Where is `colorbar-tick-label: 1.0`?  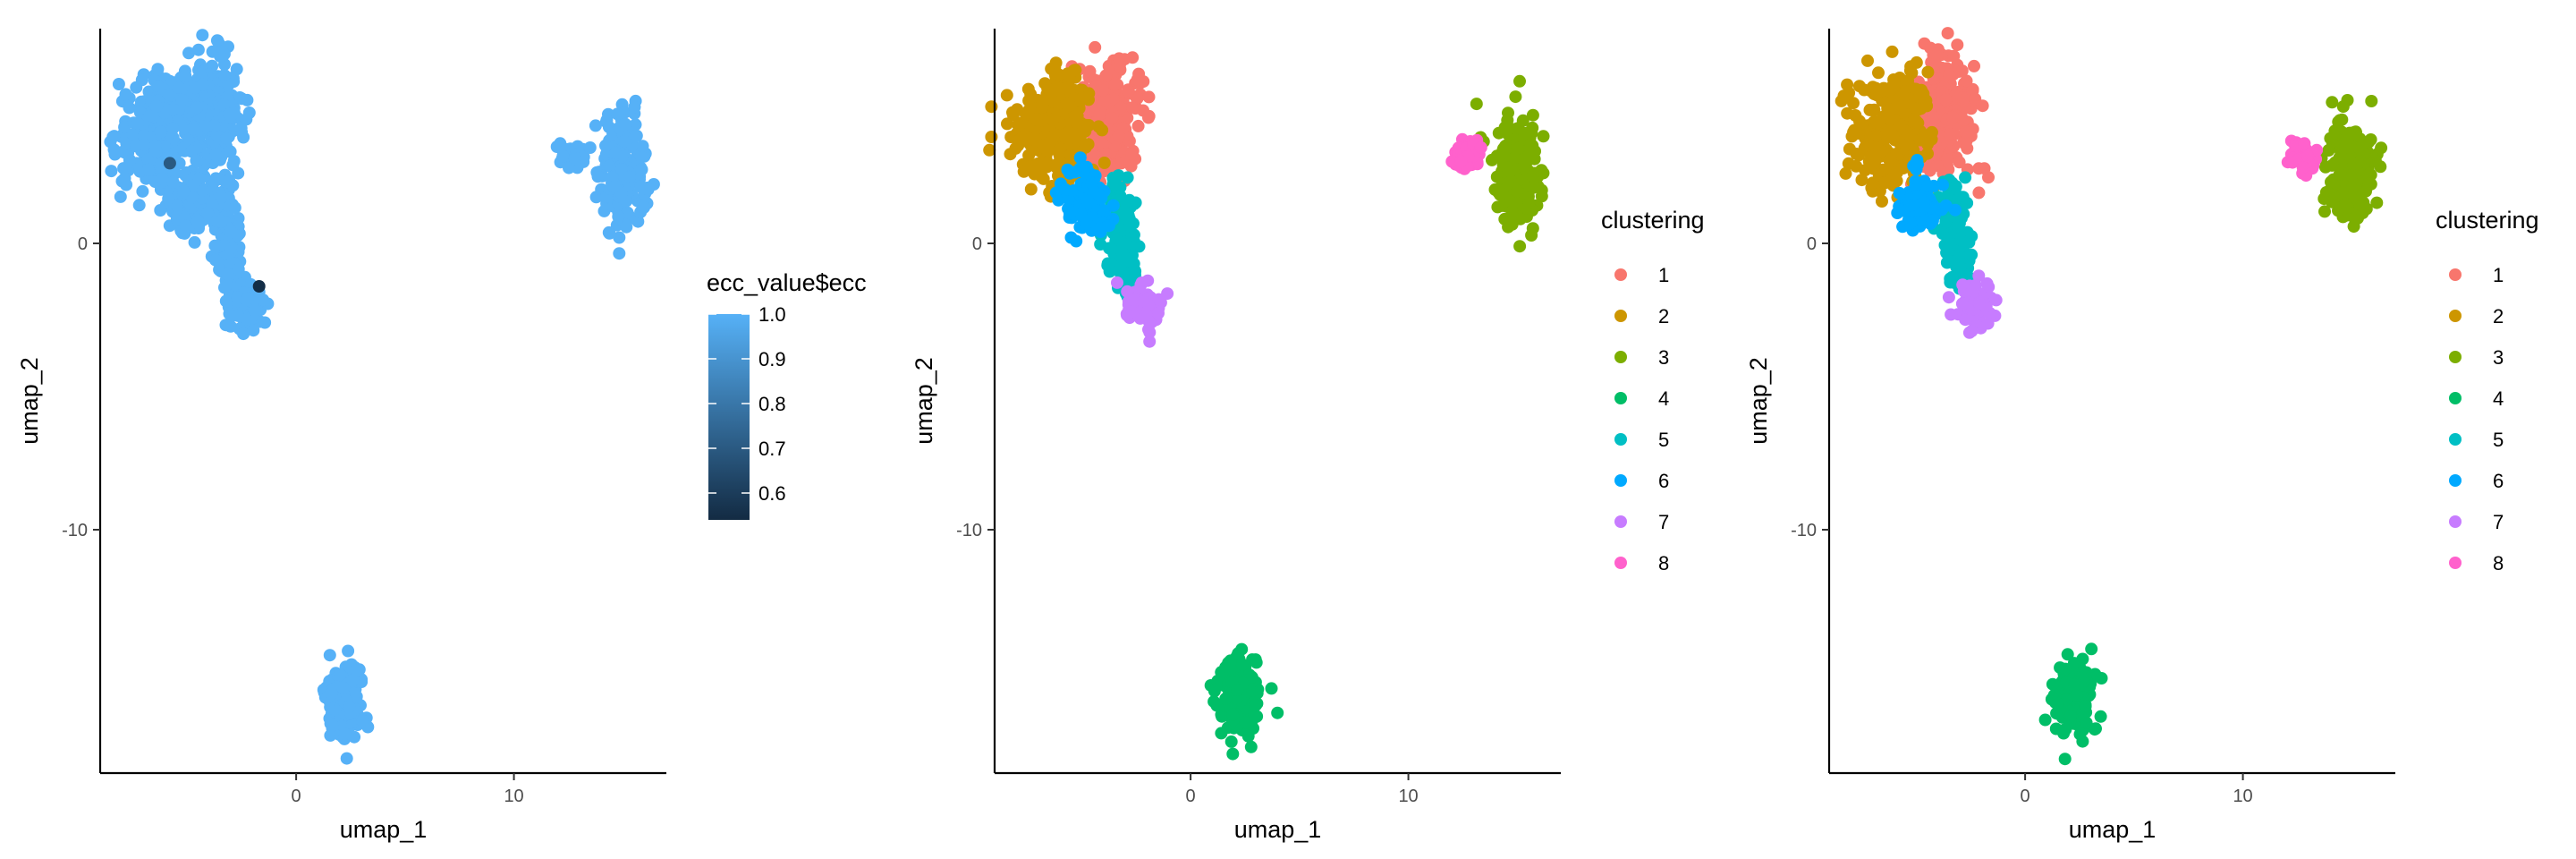 colorbar-tick-label: 1.0 is located at coordinates (772, 314).